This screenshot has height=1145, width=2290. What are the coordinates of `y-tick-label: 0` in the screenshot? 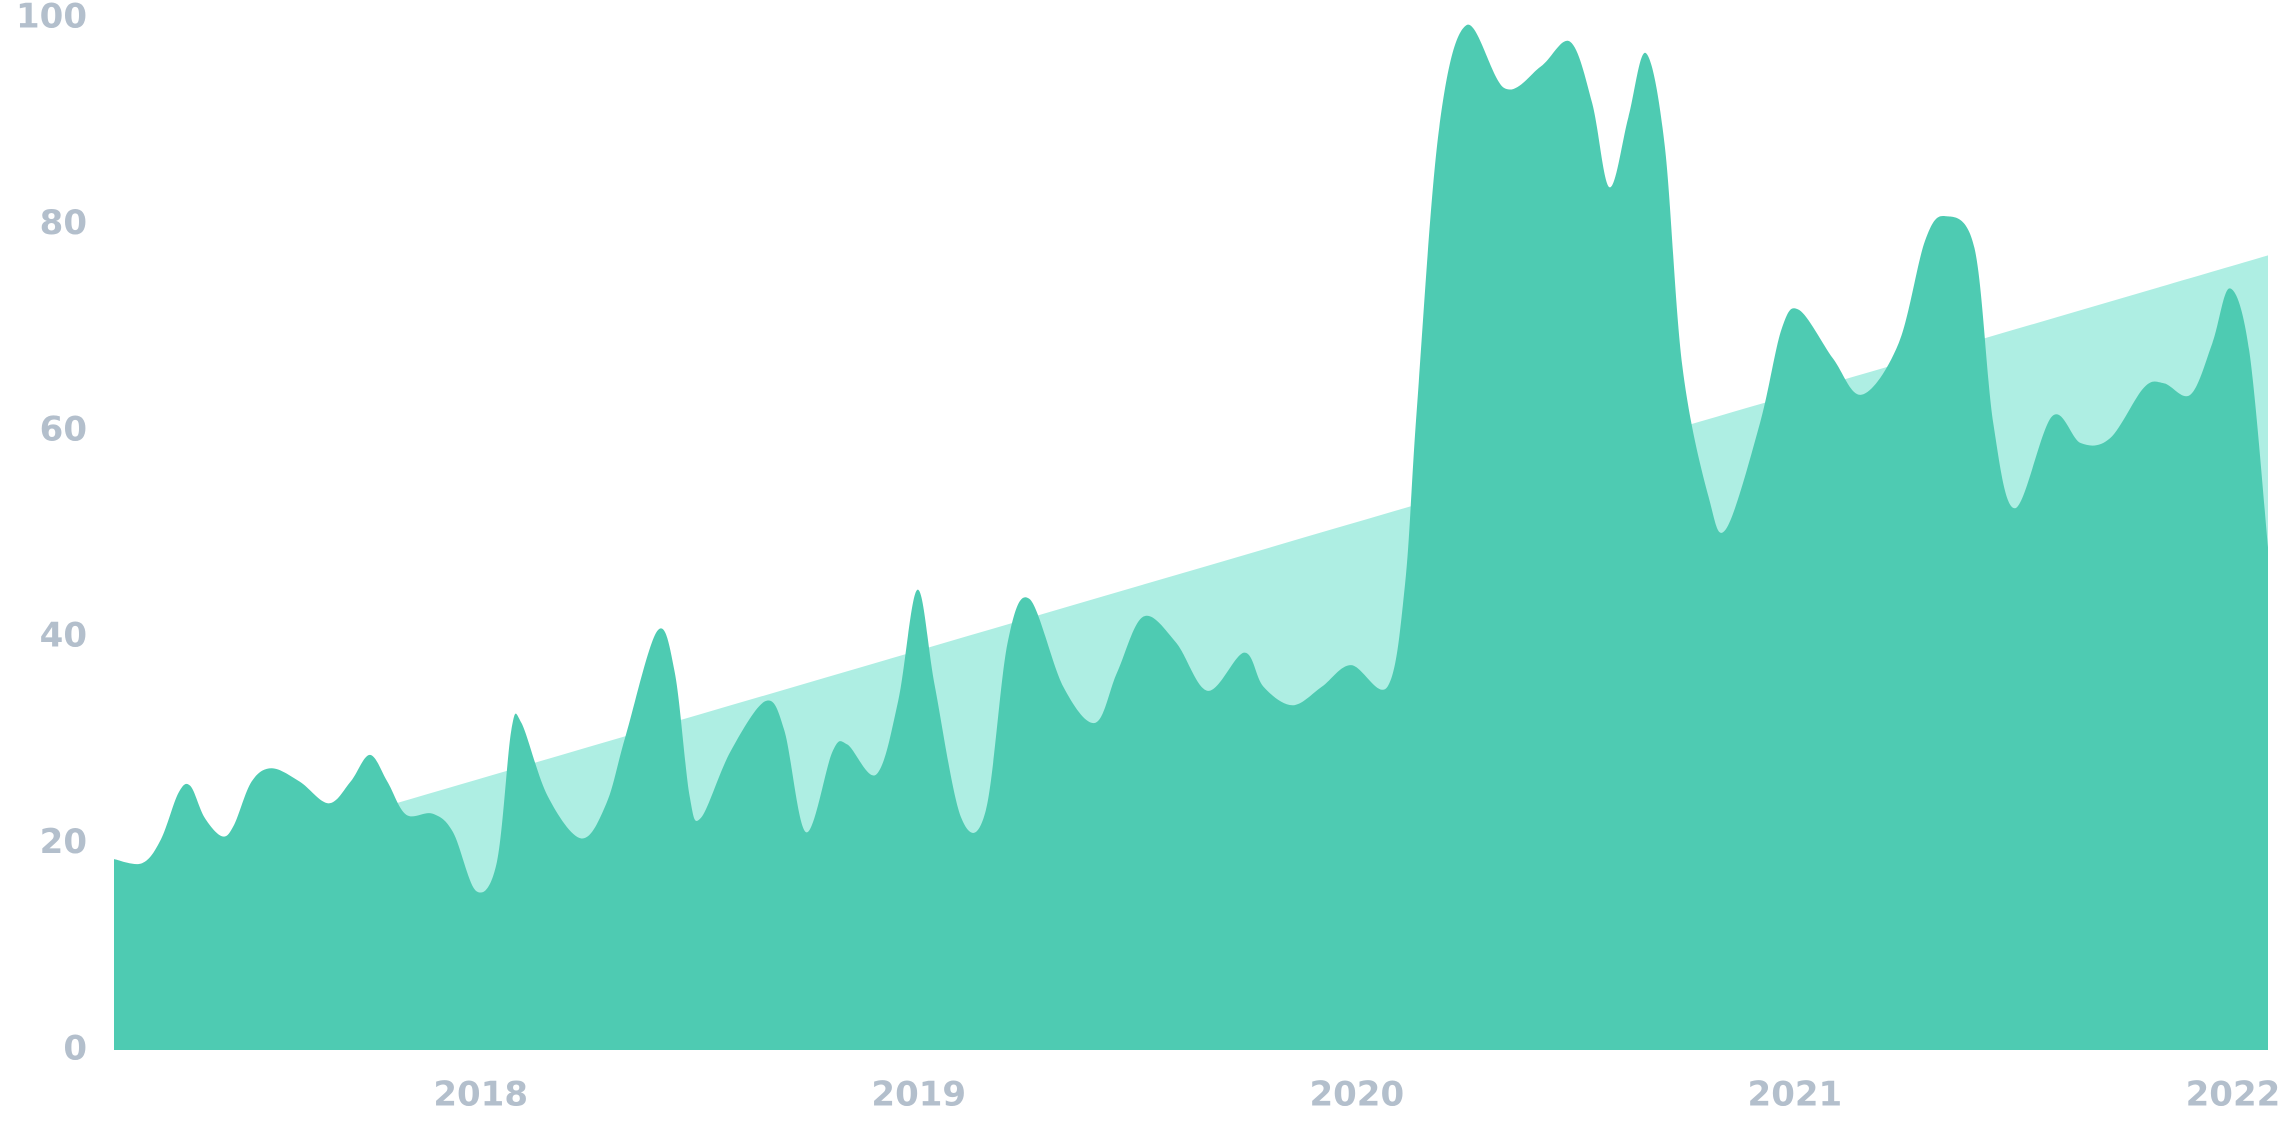 It's located at (75, 1049).